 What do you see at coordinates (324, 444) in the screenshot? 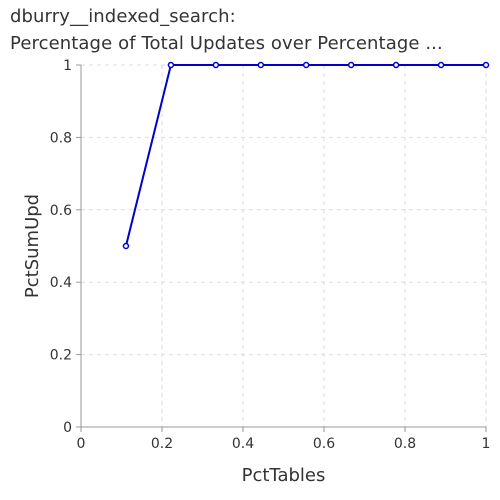
I see `x-tick-label: 0.6` at bounding box center [324, 444].